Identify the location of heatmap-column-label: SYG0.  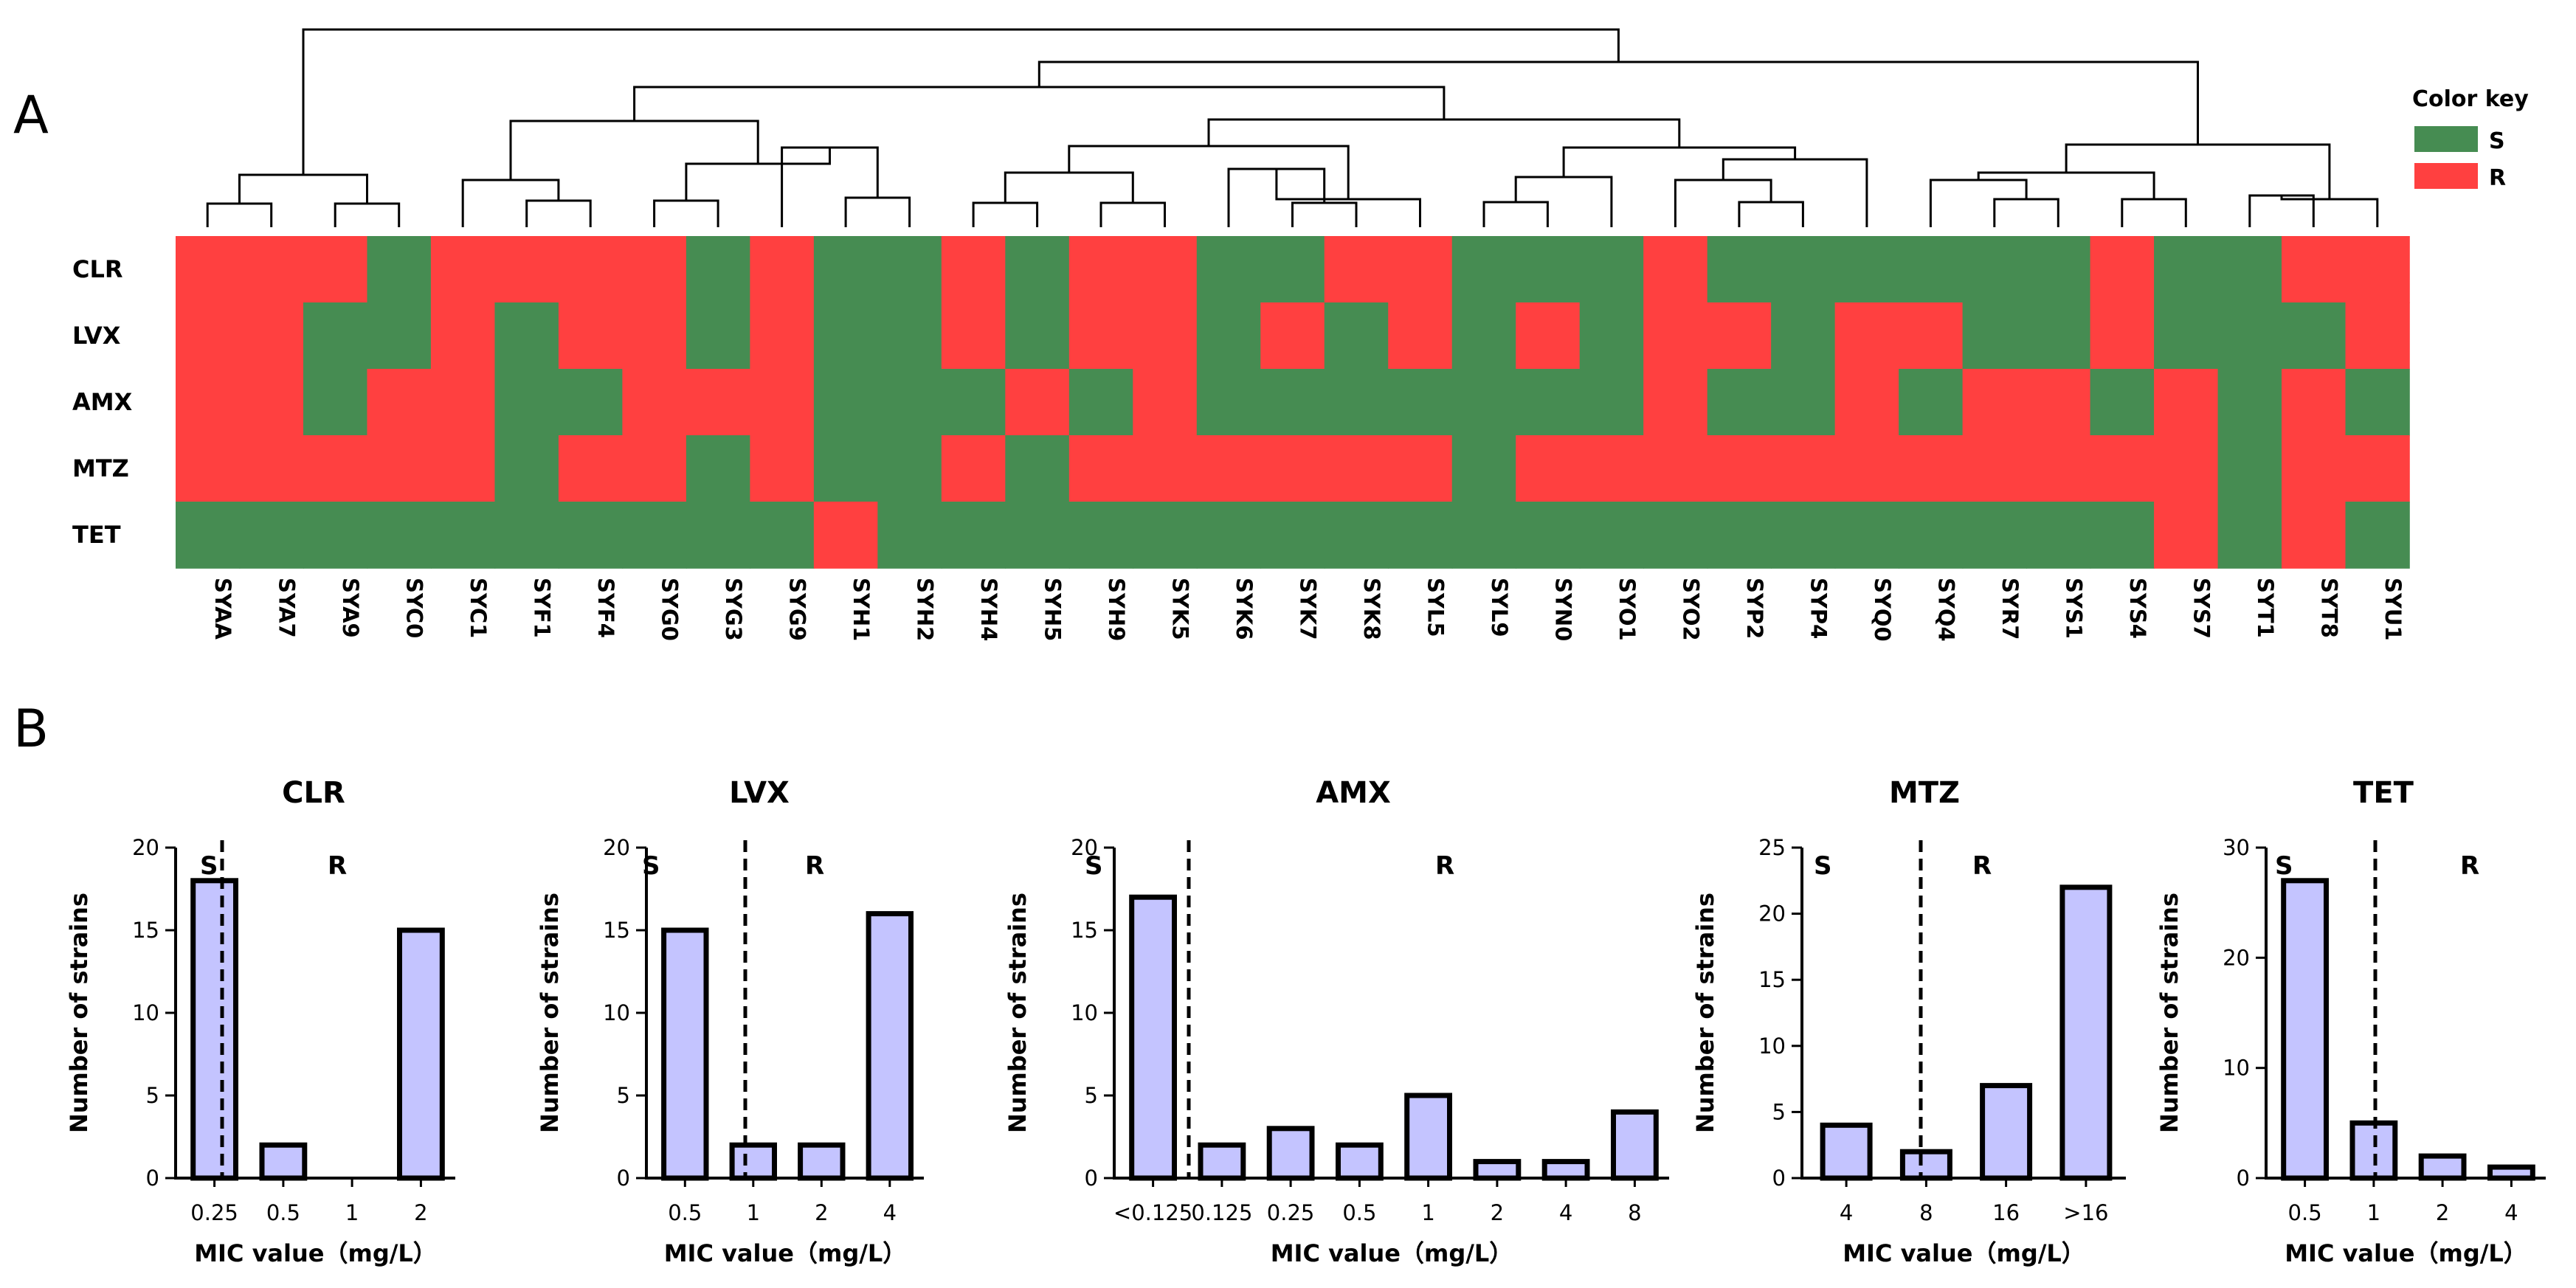
(670, 610).